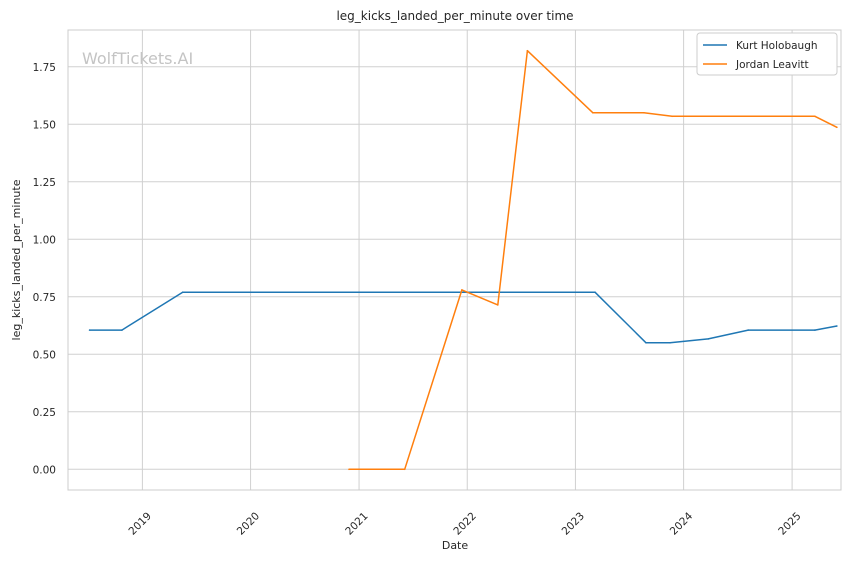  What do you see at coordinates (44, 355) in the screenshot?
I see `y-tick-label: 0.50` at bounding box center [44, 355].